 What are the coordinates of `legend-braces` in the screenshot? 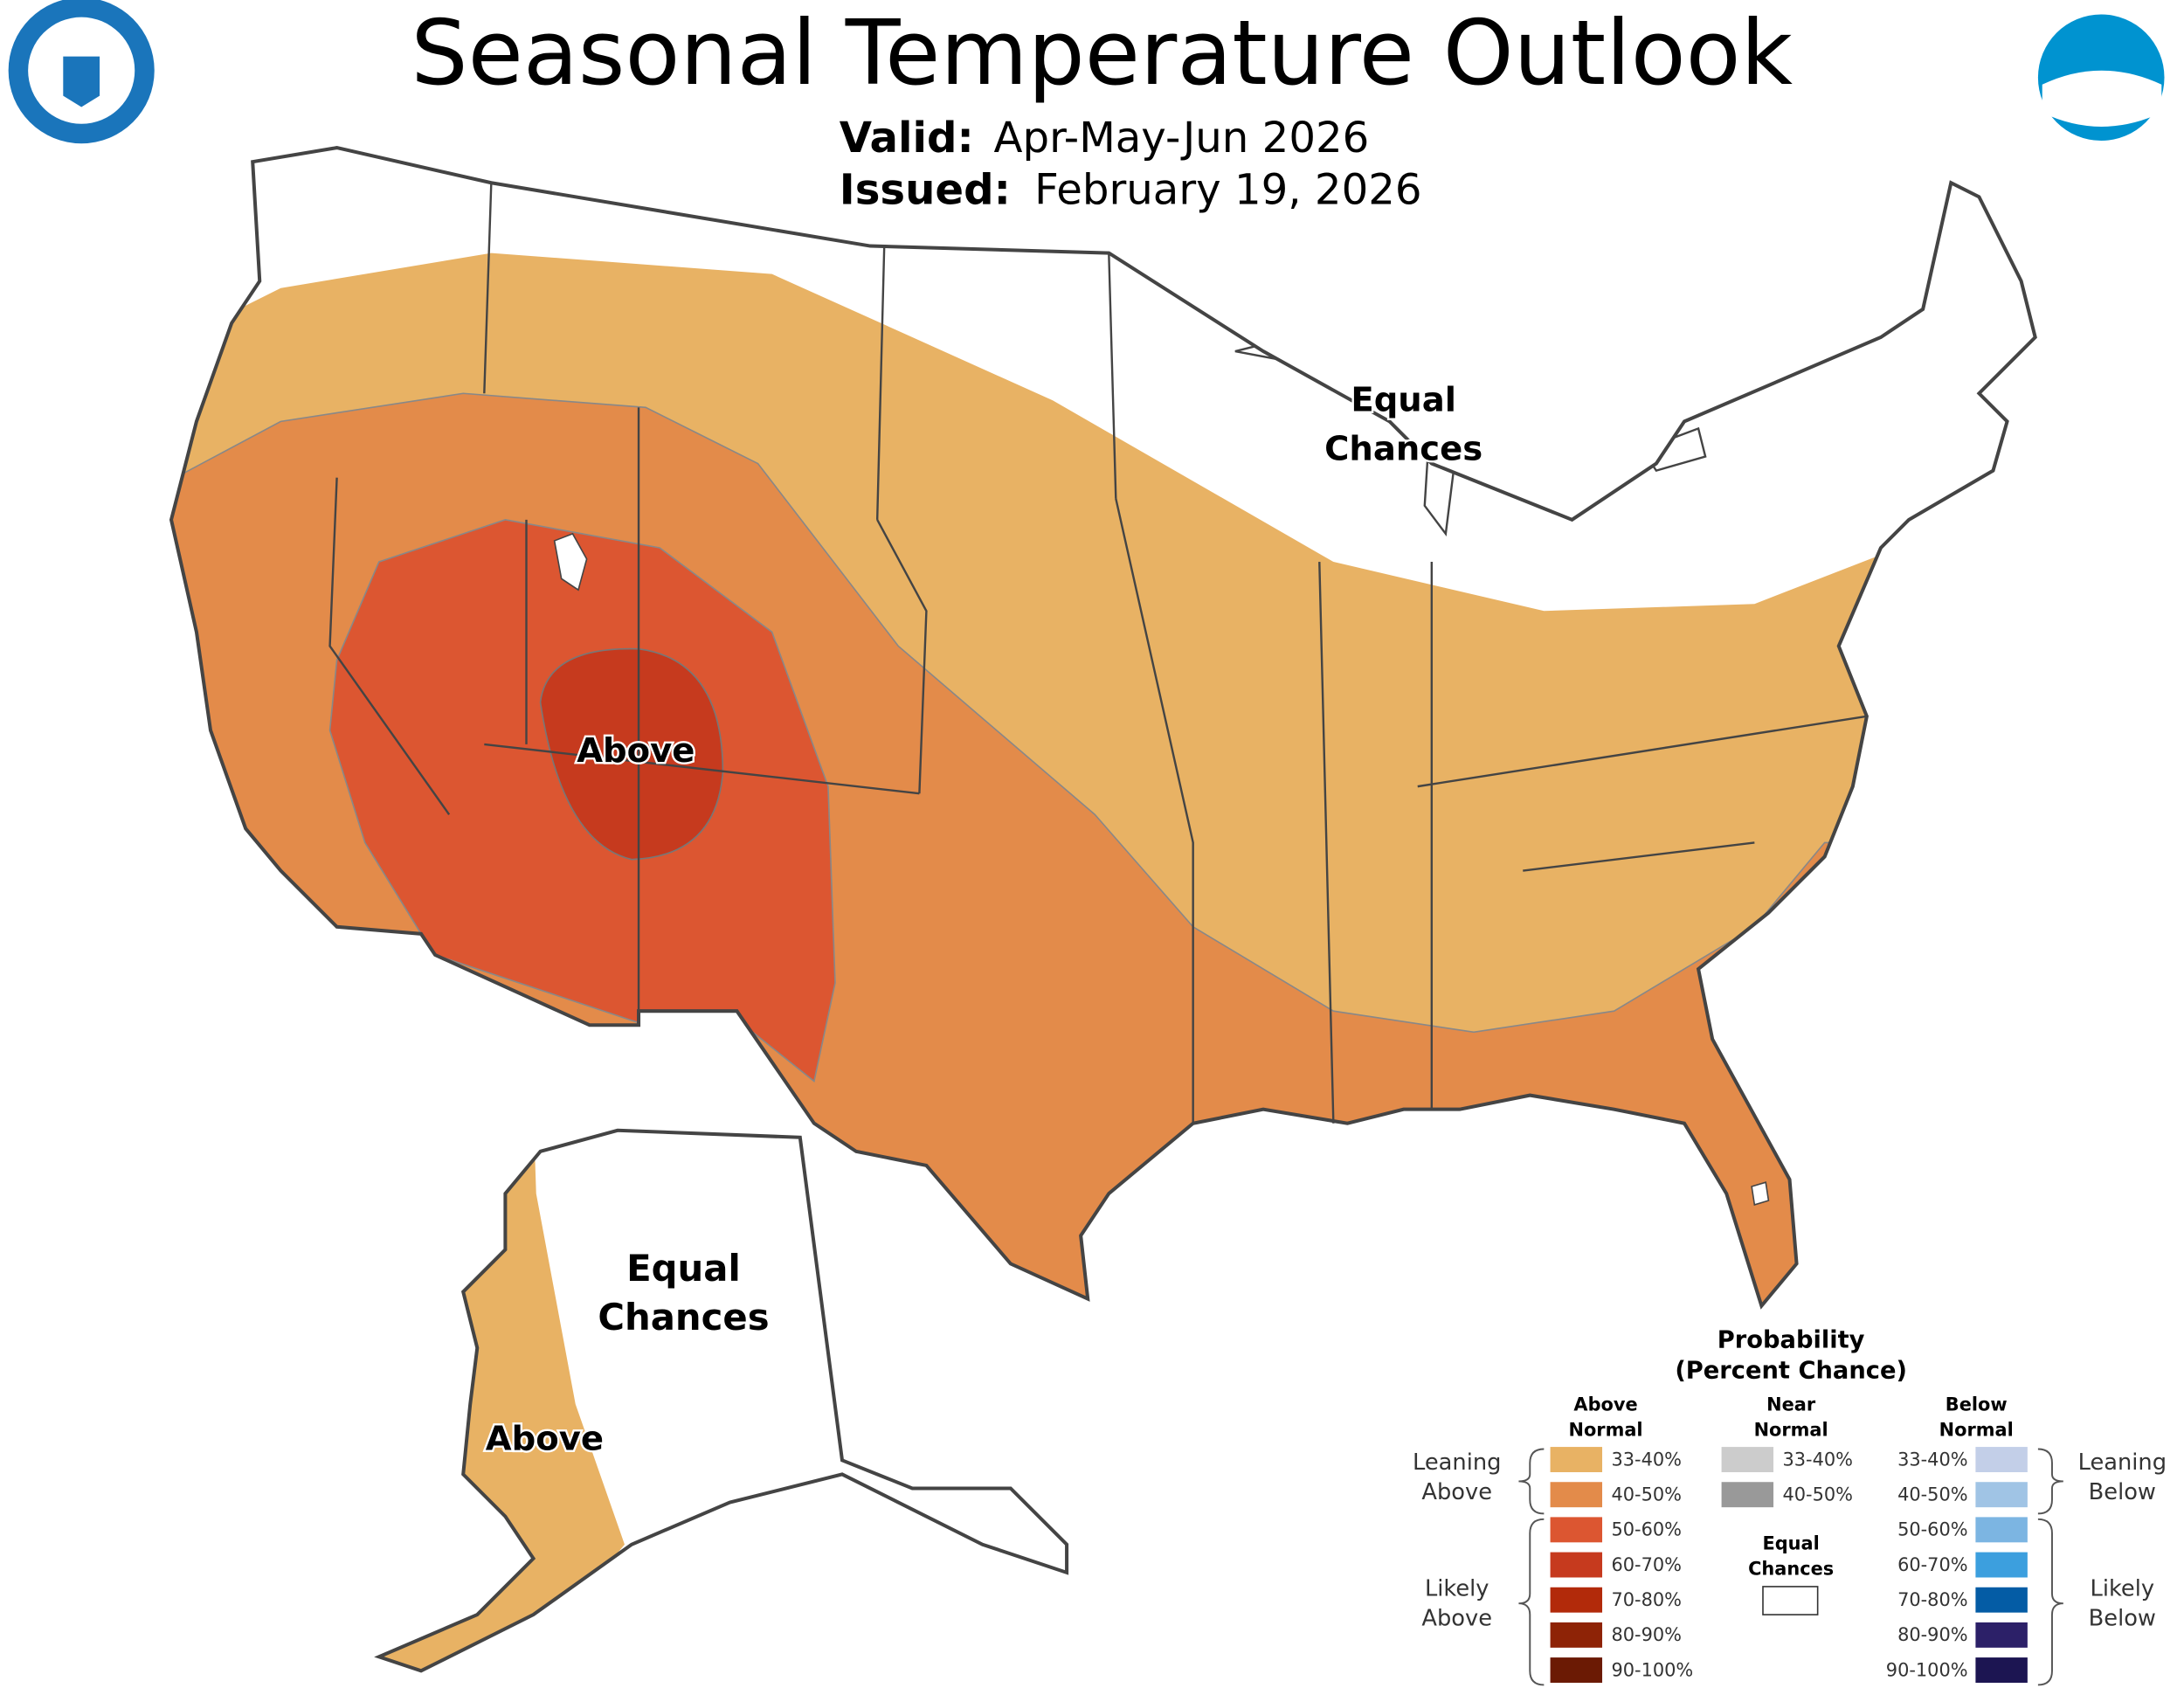 It's located at (1790, 1567).